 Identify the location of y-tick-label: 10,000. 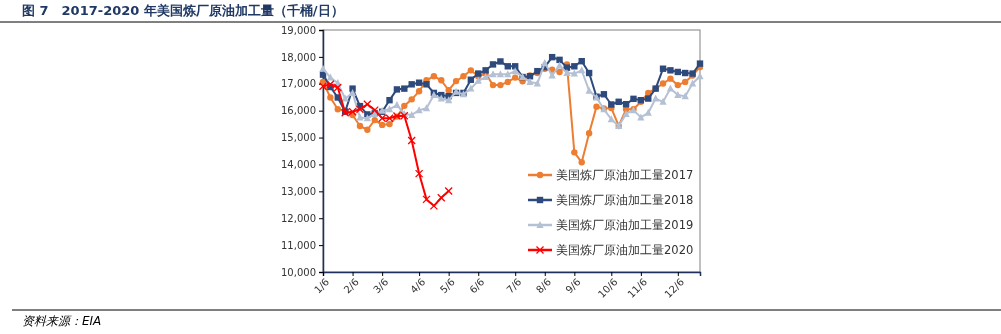
(298, 272).